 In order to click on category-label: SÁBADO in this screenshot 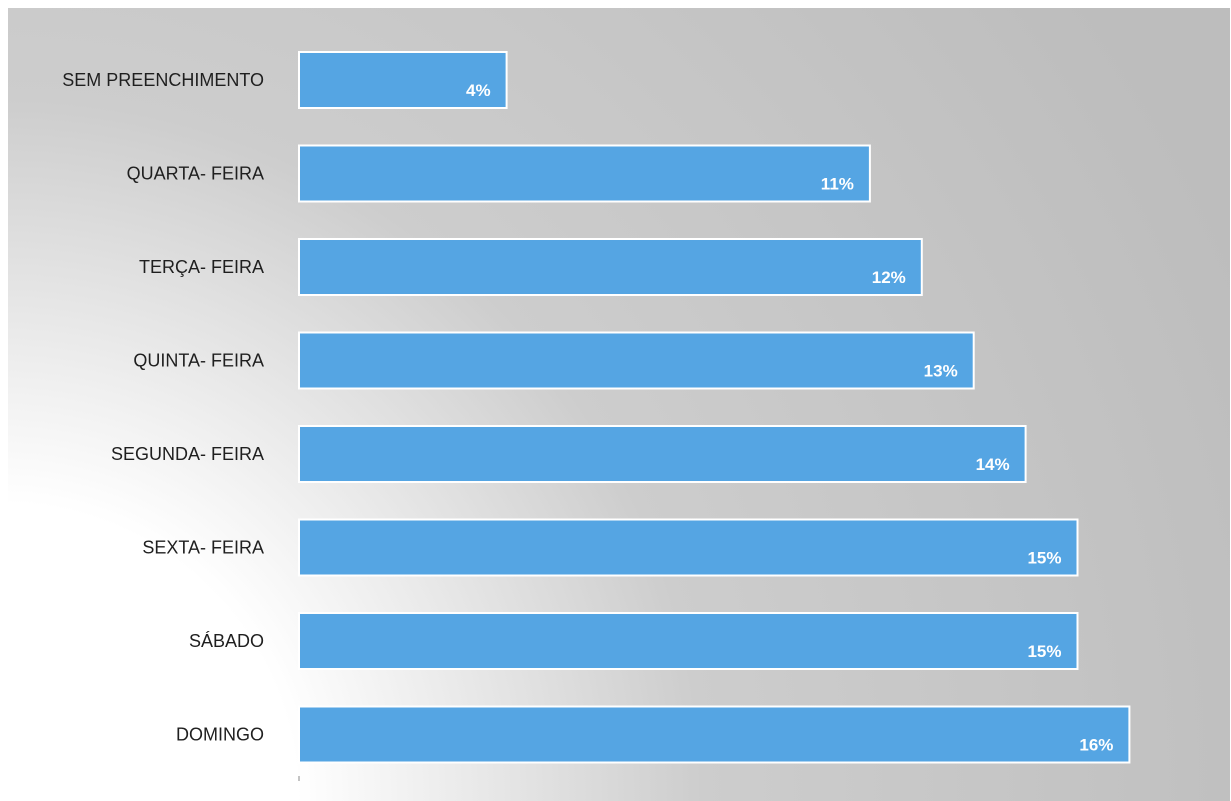, I will do `click(226, 641)`.